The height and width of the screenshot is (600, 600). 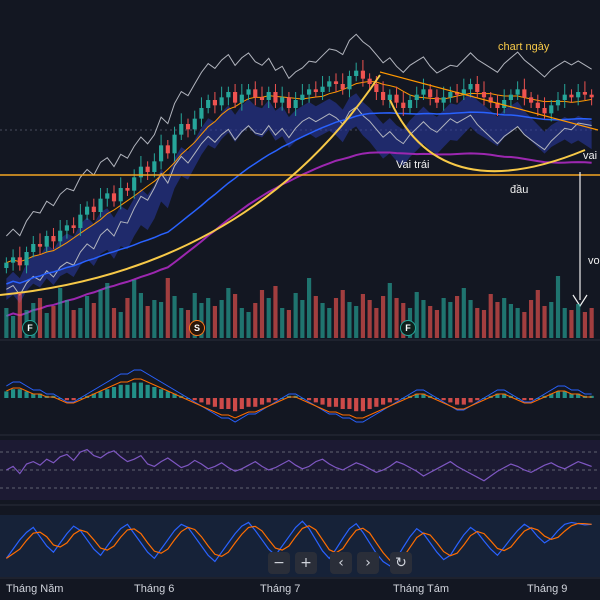 I want to click on x-tick-label: Tháng Tám, so click(x=421, y=589).